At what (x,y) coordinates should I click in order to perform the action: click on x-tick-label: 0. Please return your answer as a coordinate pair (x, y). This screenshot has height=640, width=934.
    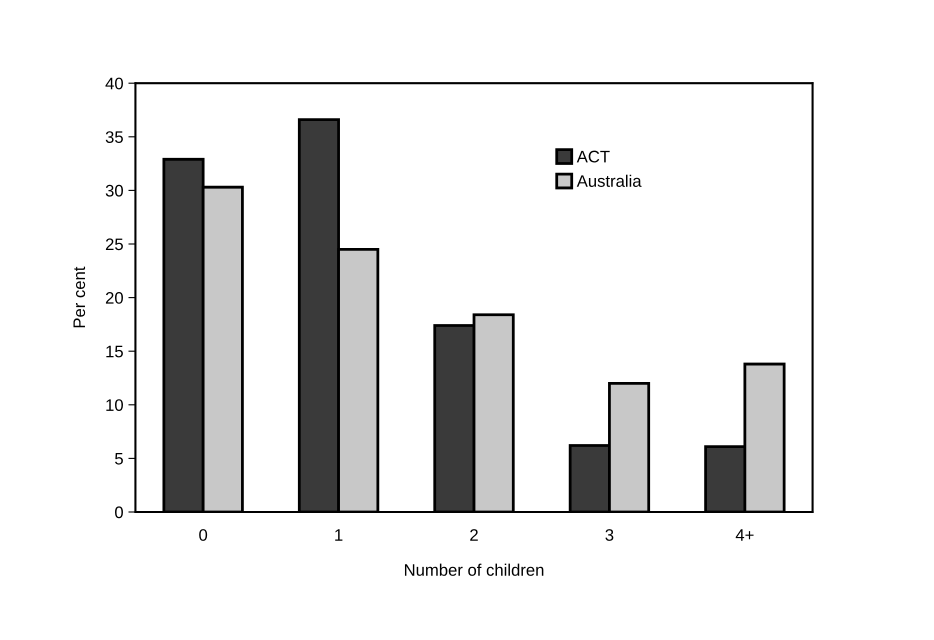
    Looking at the image, I should click on (203, 535).